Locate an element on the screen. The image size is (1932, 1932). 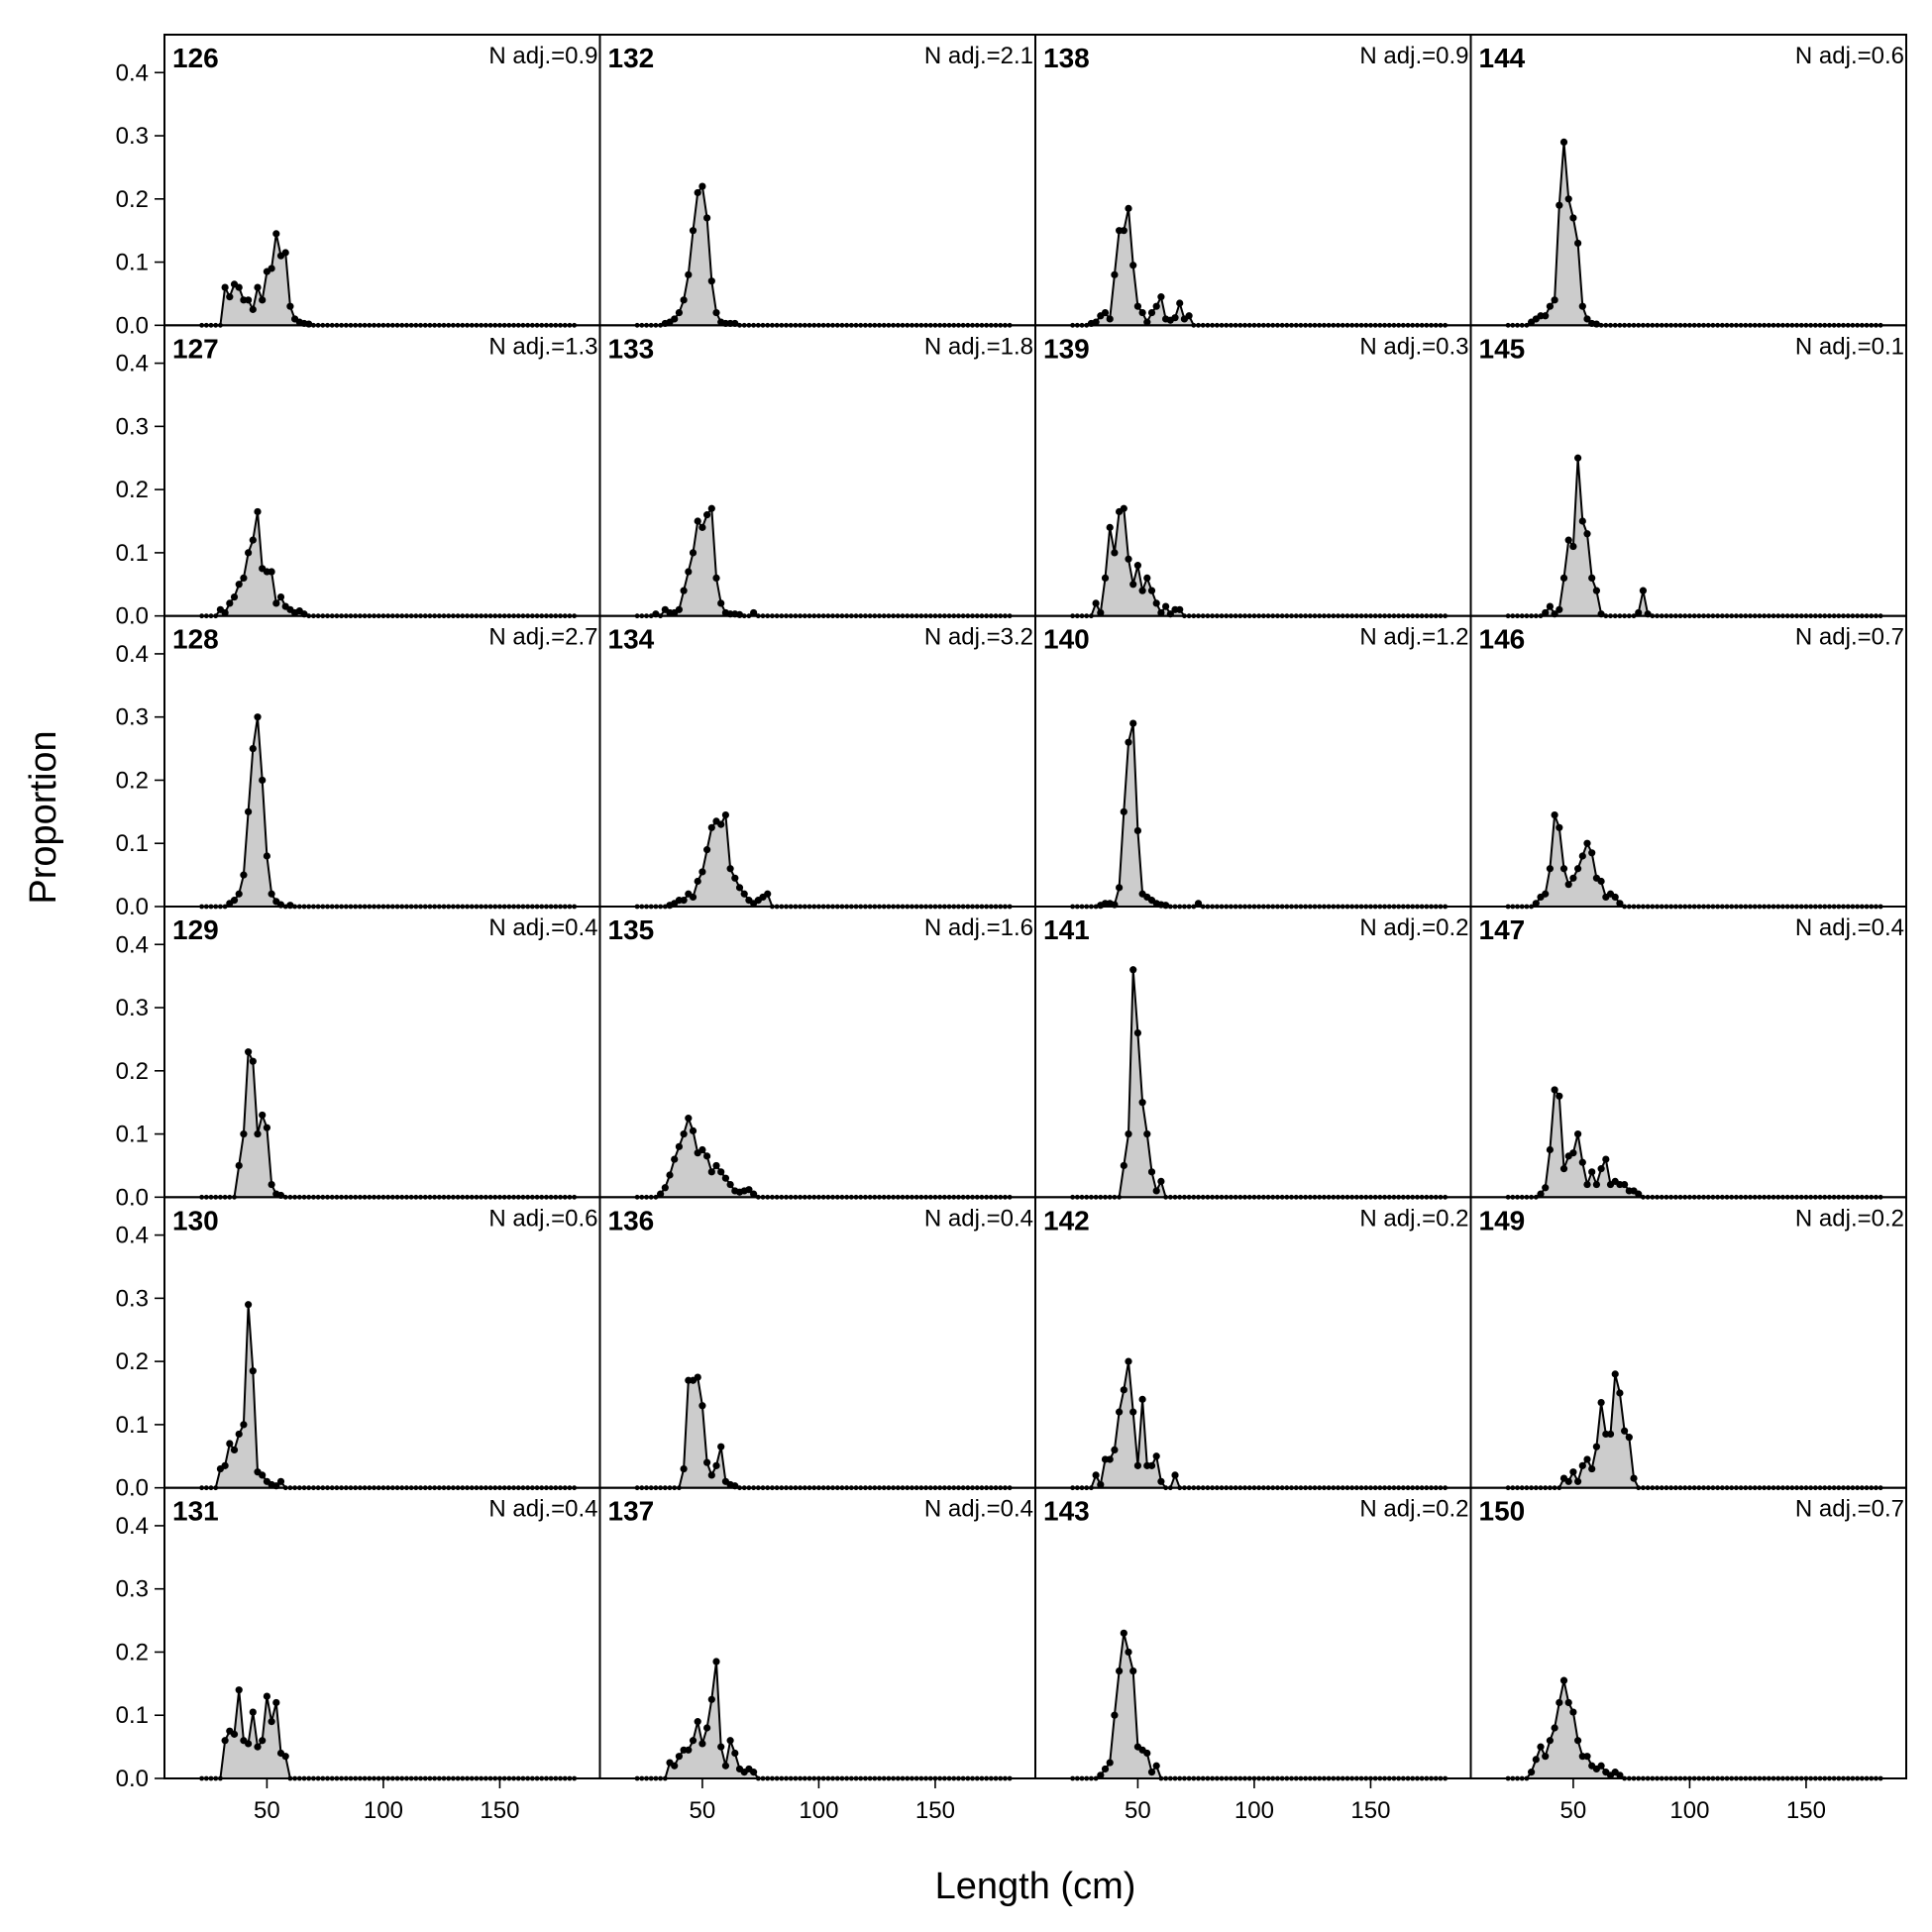
panel-149-area is located at coordinates (1695, 1430).